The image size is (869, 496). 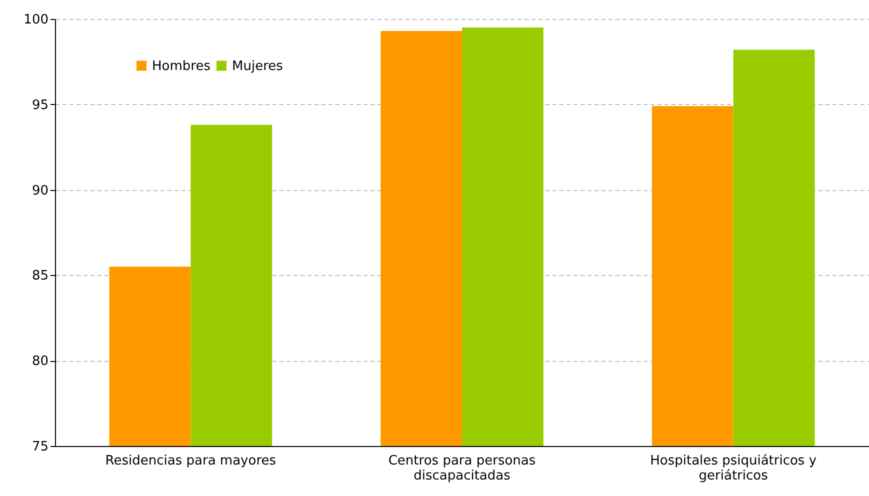 What do you see at coordinates (40, 276) in the screenshot?
I see `y-tick-label: 85` at bounding box center [40, 276].